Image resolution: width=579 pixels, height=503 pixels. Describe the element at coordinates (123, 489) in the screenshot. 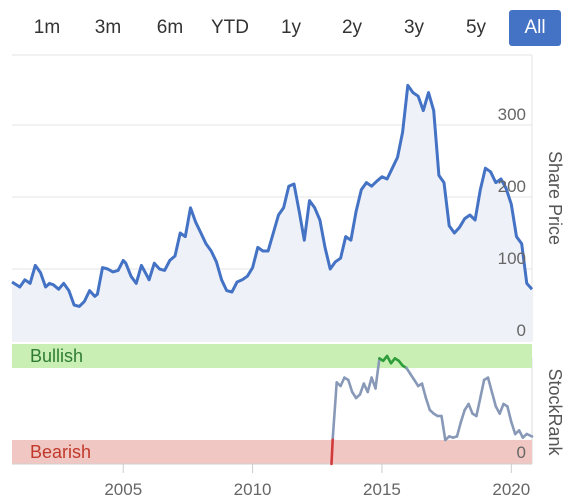

I see `x-tick-2005: 2005` at that location.